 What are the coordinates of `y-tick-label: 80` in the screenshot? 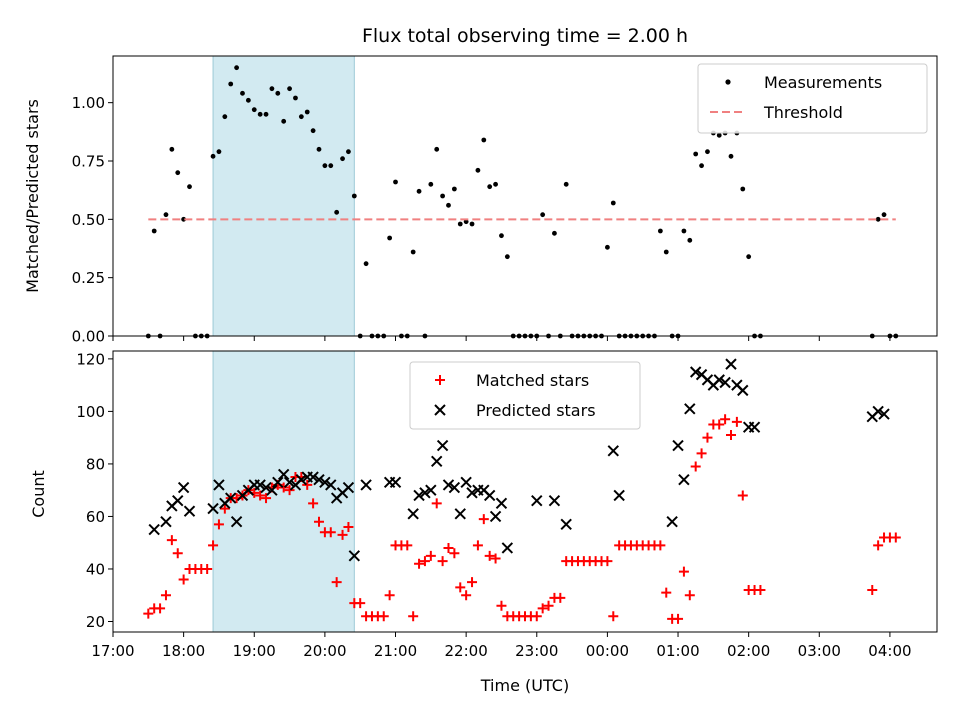 It's located at (95, 464).